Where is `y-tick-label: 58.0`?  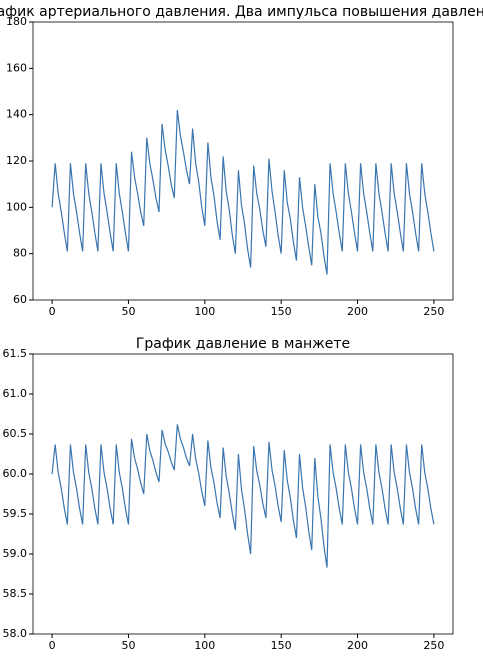
y-tick-label: 58.0 is located at coordinates (15, 633).